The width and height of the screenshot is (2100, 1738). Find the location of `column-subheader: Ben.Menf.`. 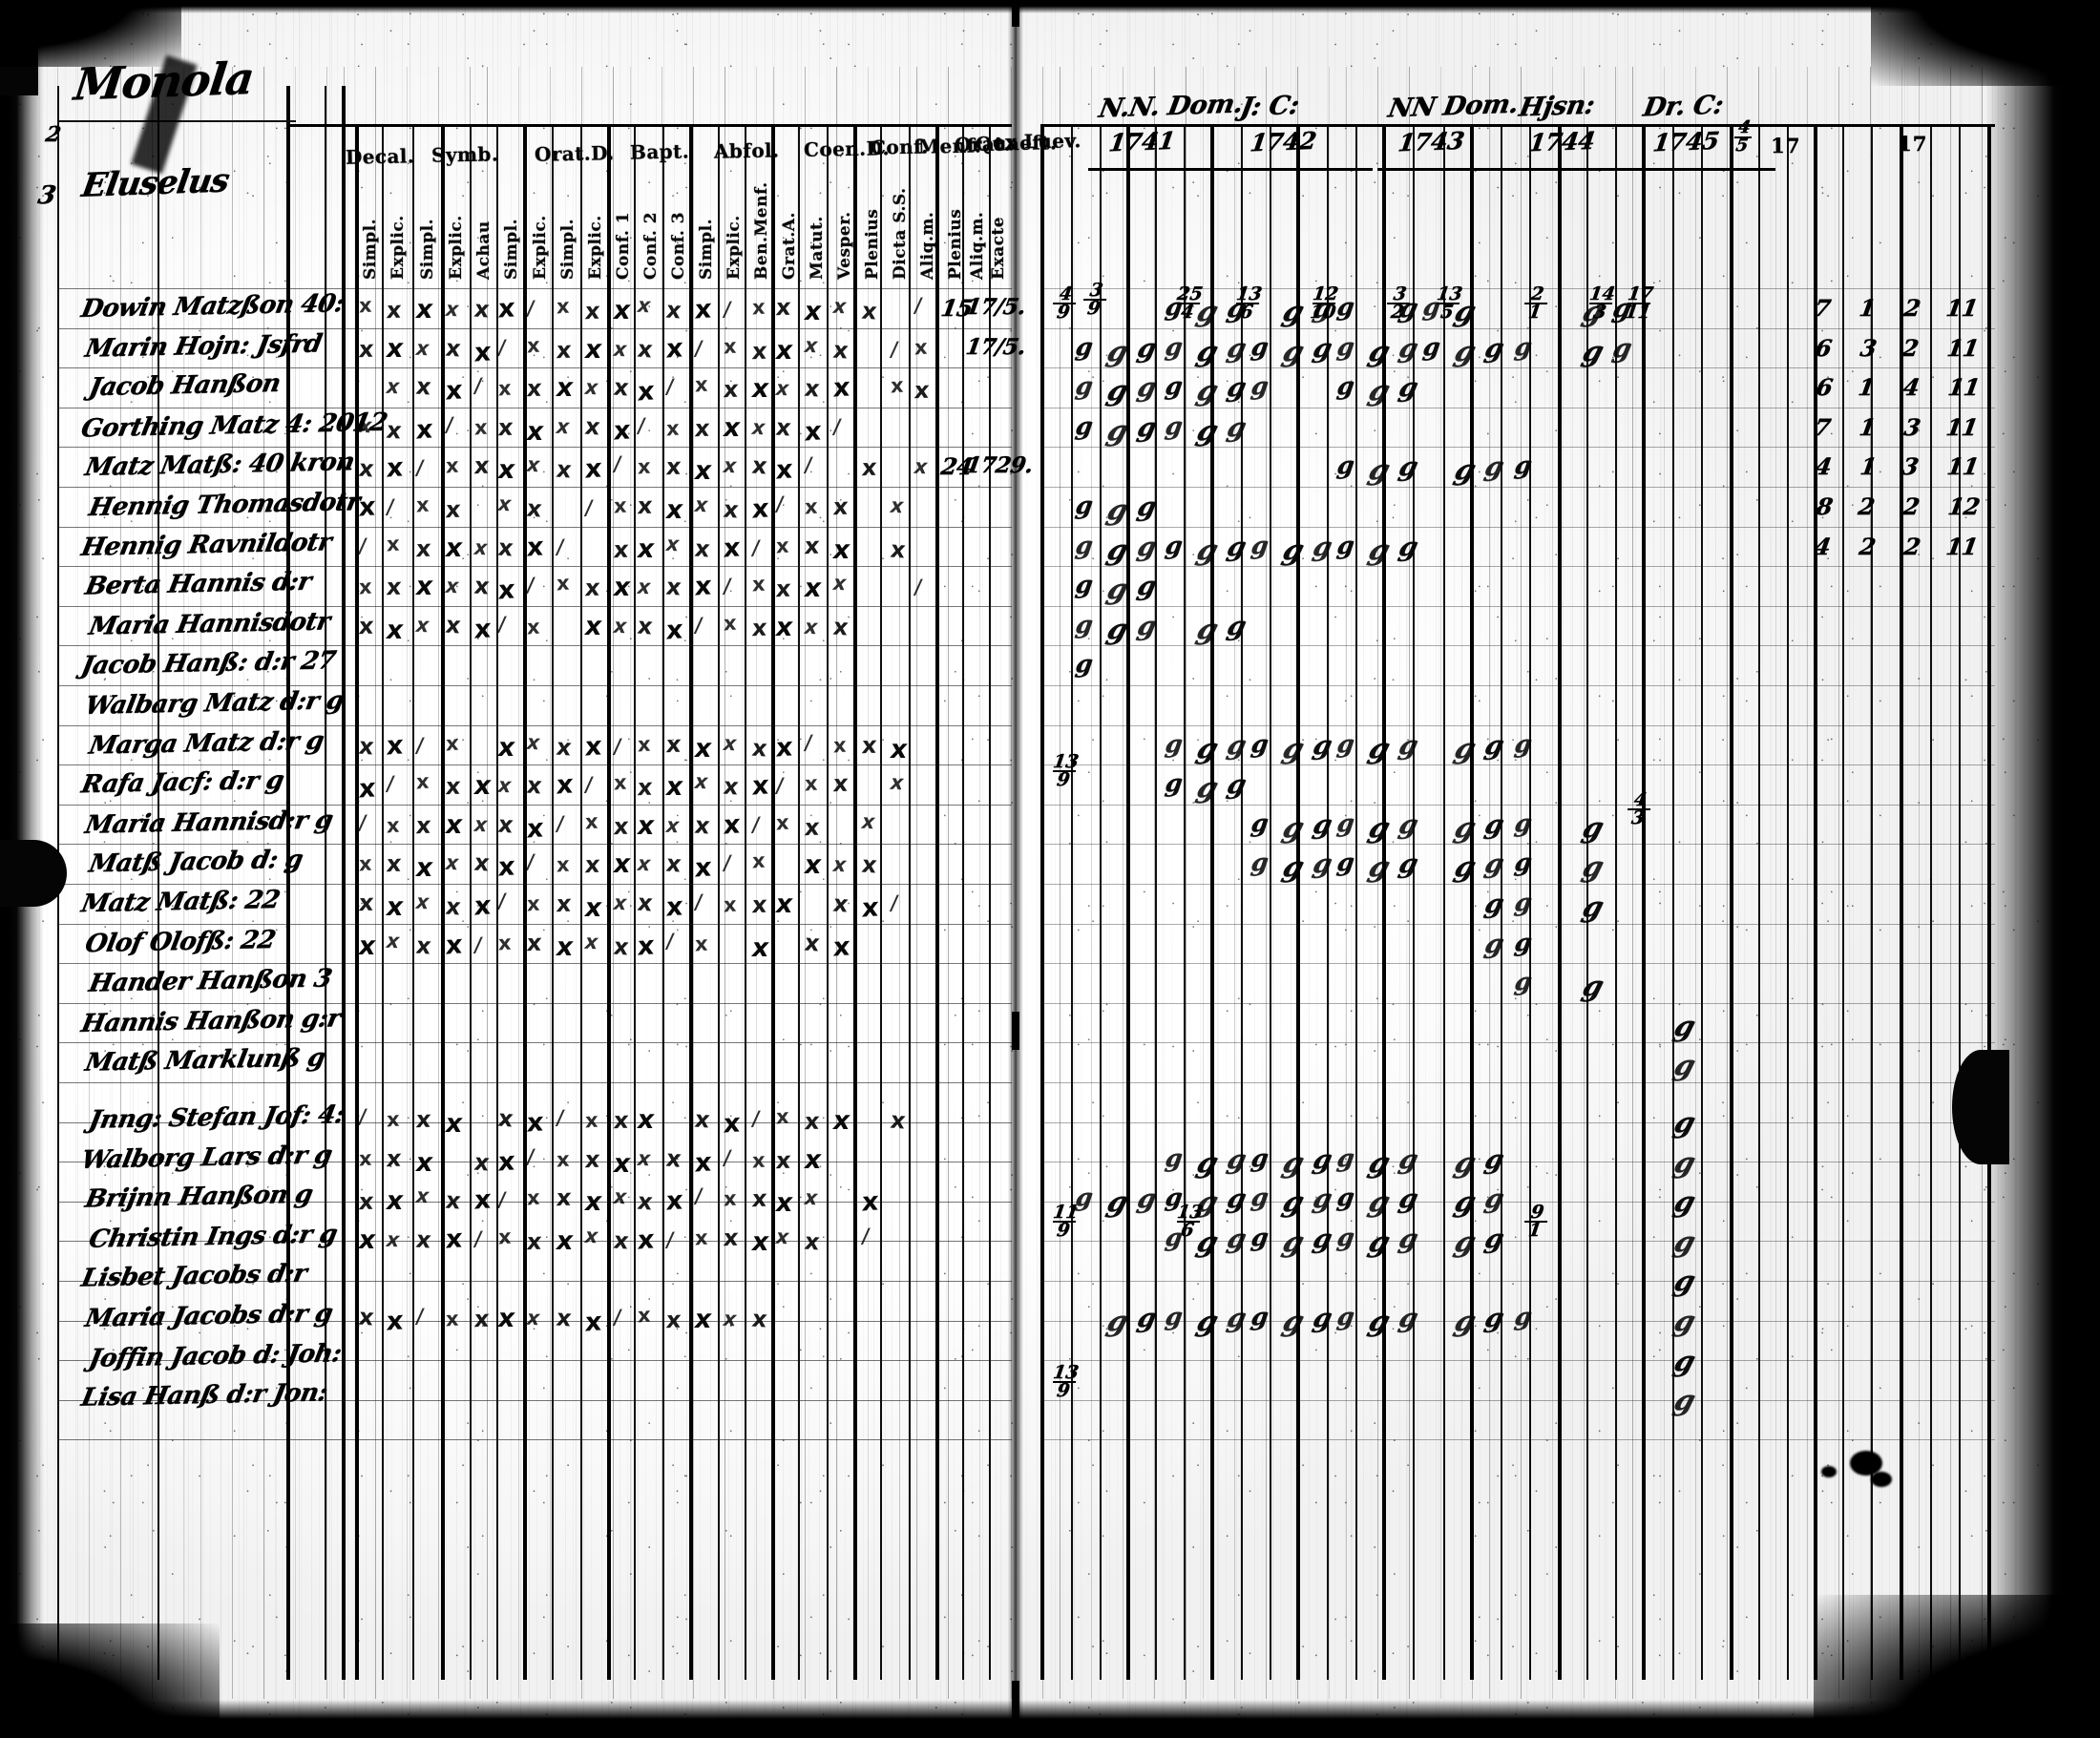

column-subheader: Ben.Menf. is located at coordinates (762, 230).